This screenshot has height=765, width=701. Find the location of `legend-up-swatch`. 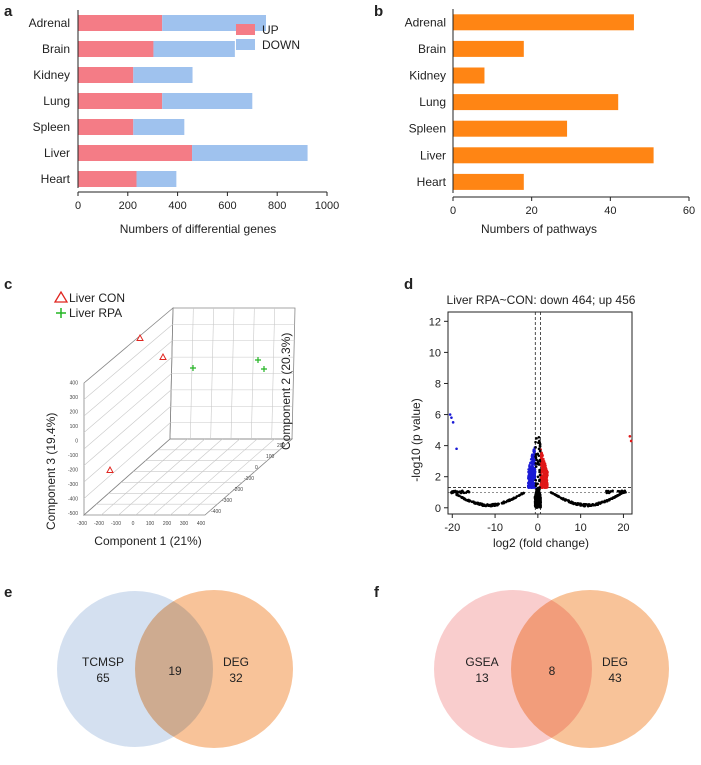

legend-up-swatch is located at coordinates (245, 29).